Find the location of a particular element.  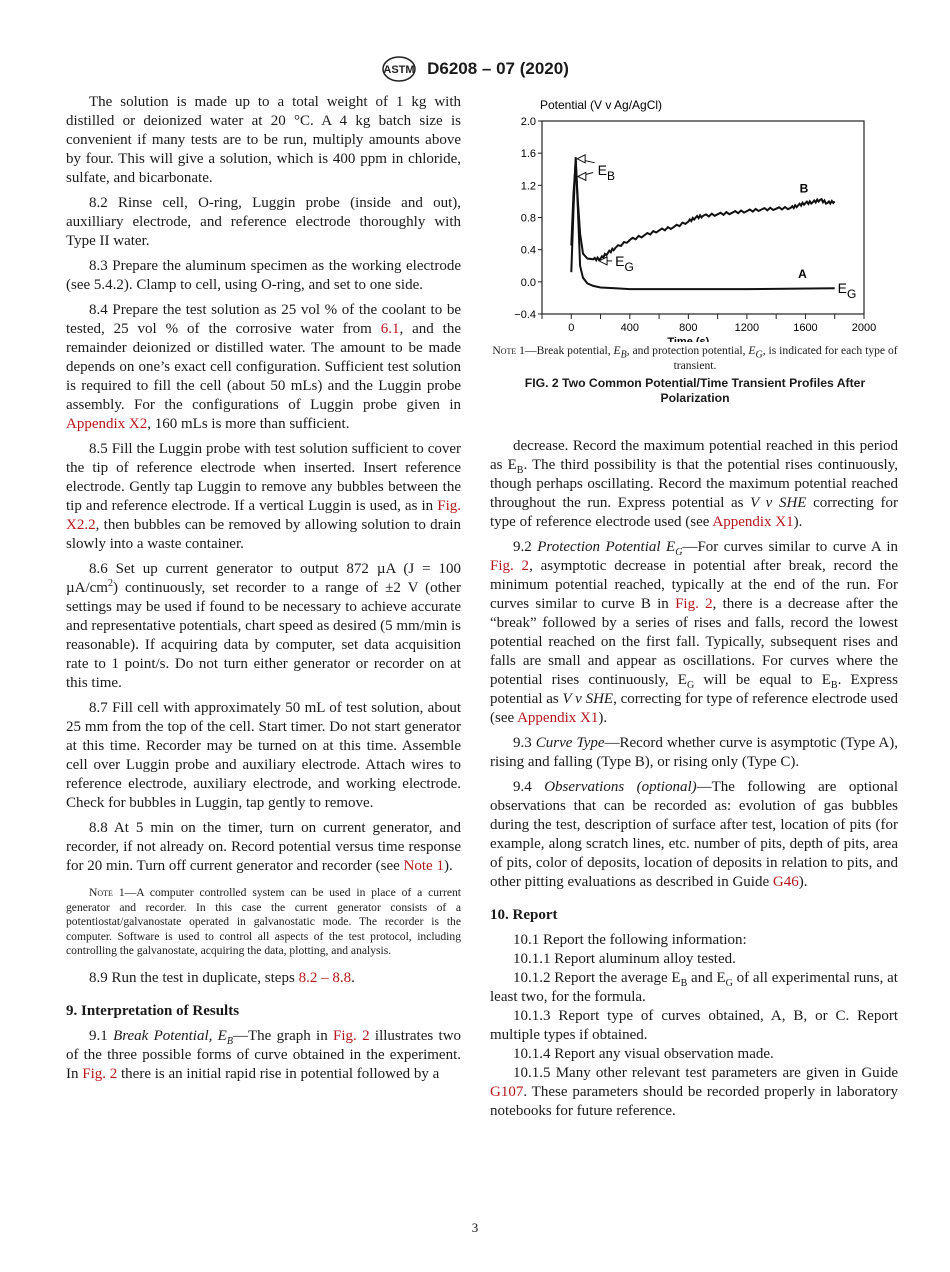

eg-arrow-head is located at coordinates (602, 261).